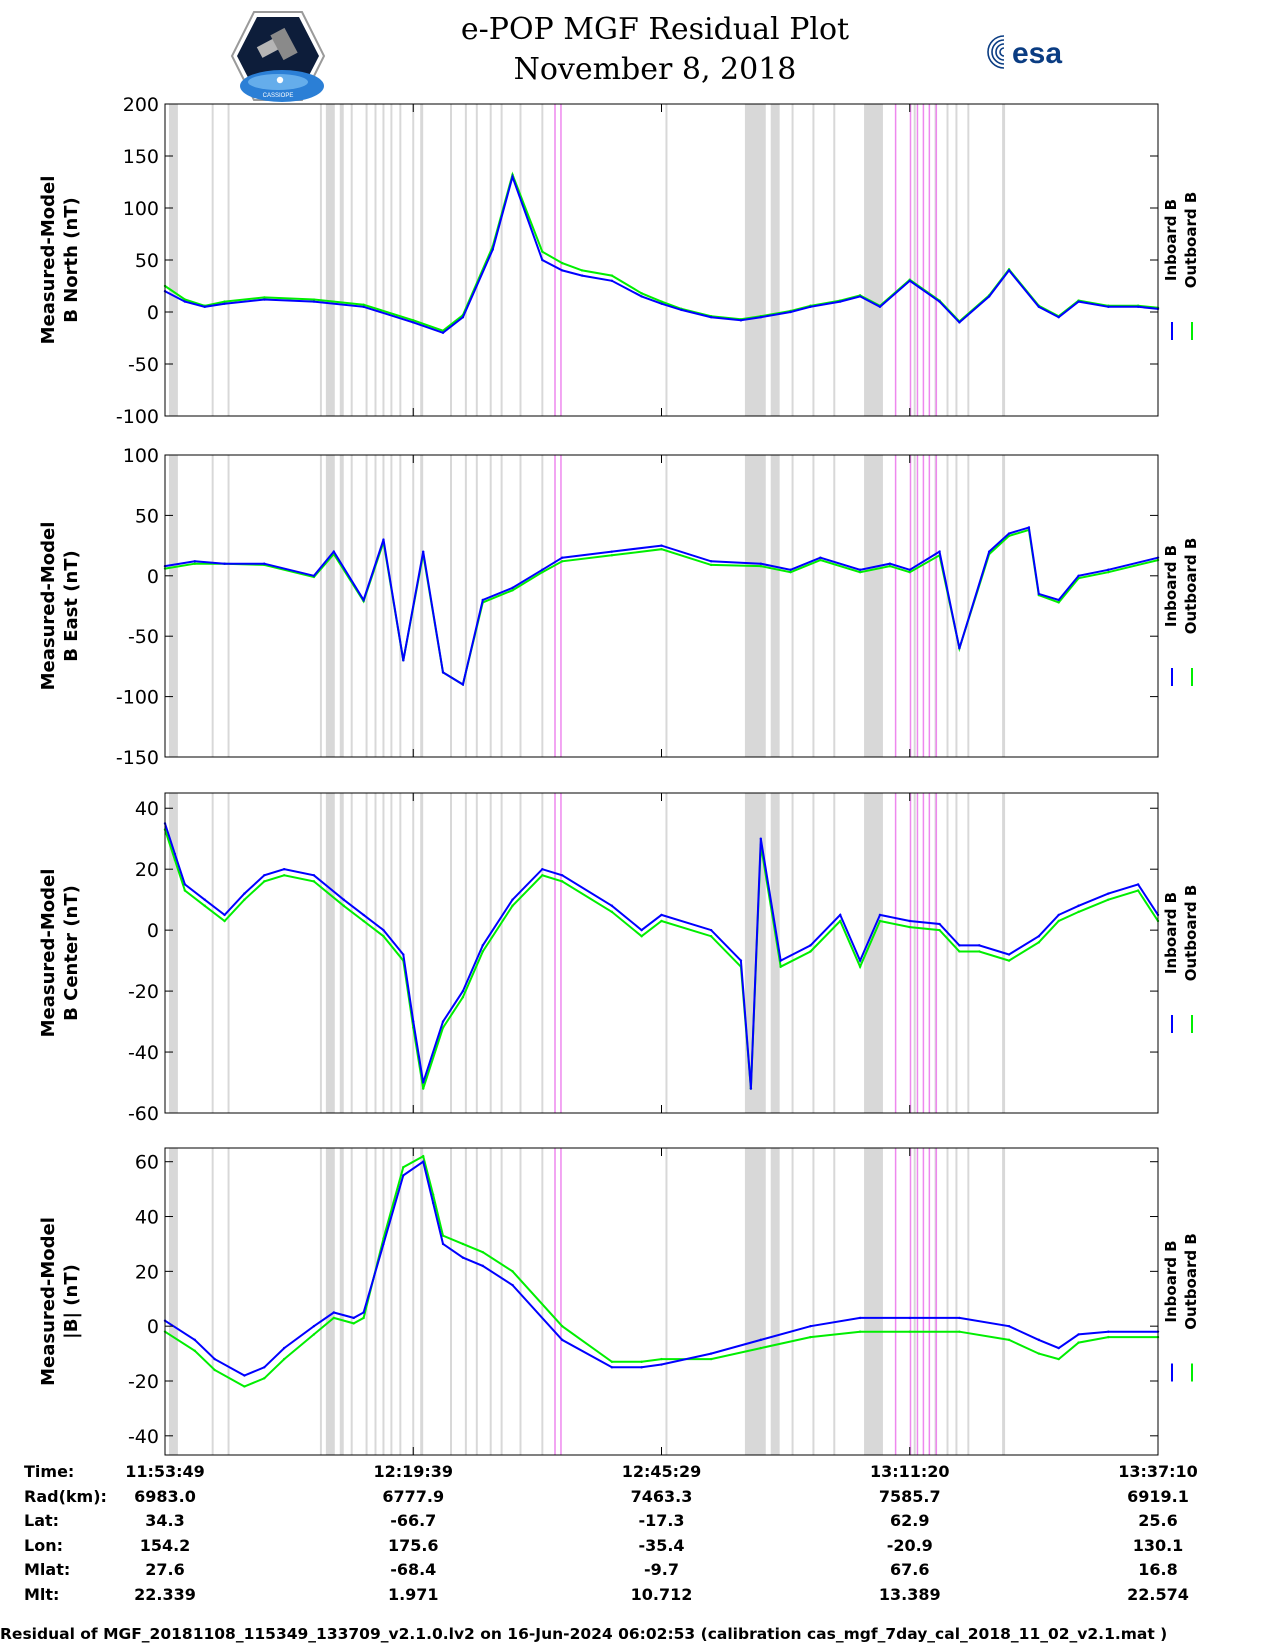 The width and height of the screenshot is (1275, 1650). I want to click on y-tick-label: 200, so click(141, 105).